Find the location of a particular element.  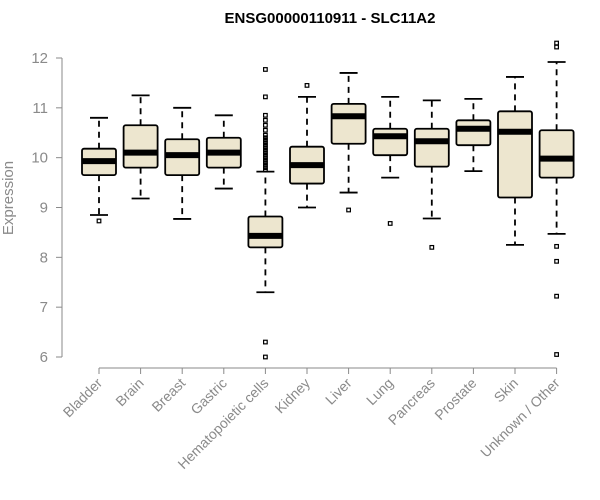

y-axis: 6 7 8 9 10 11 12 is located at coordinates (47, 208).